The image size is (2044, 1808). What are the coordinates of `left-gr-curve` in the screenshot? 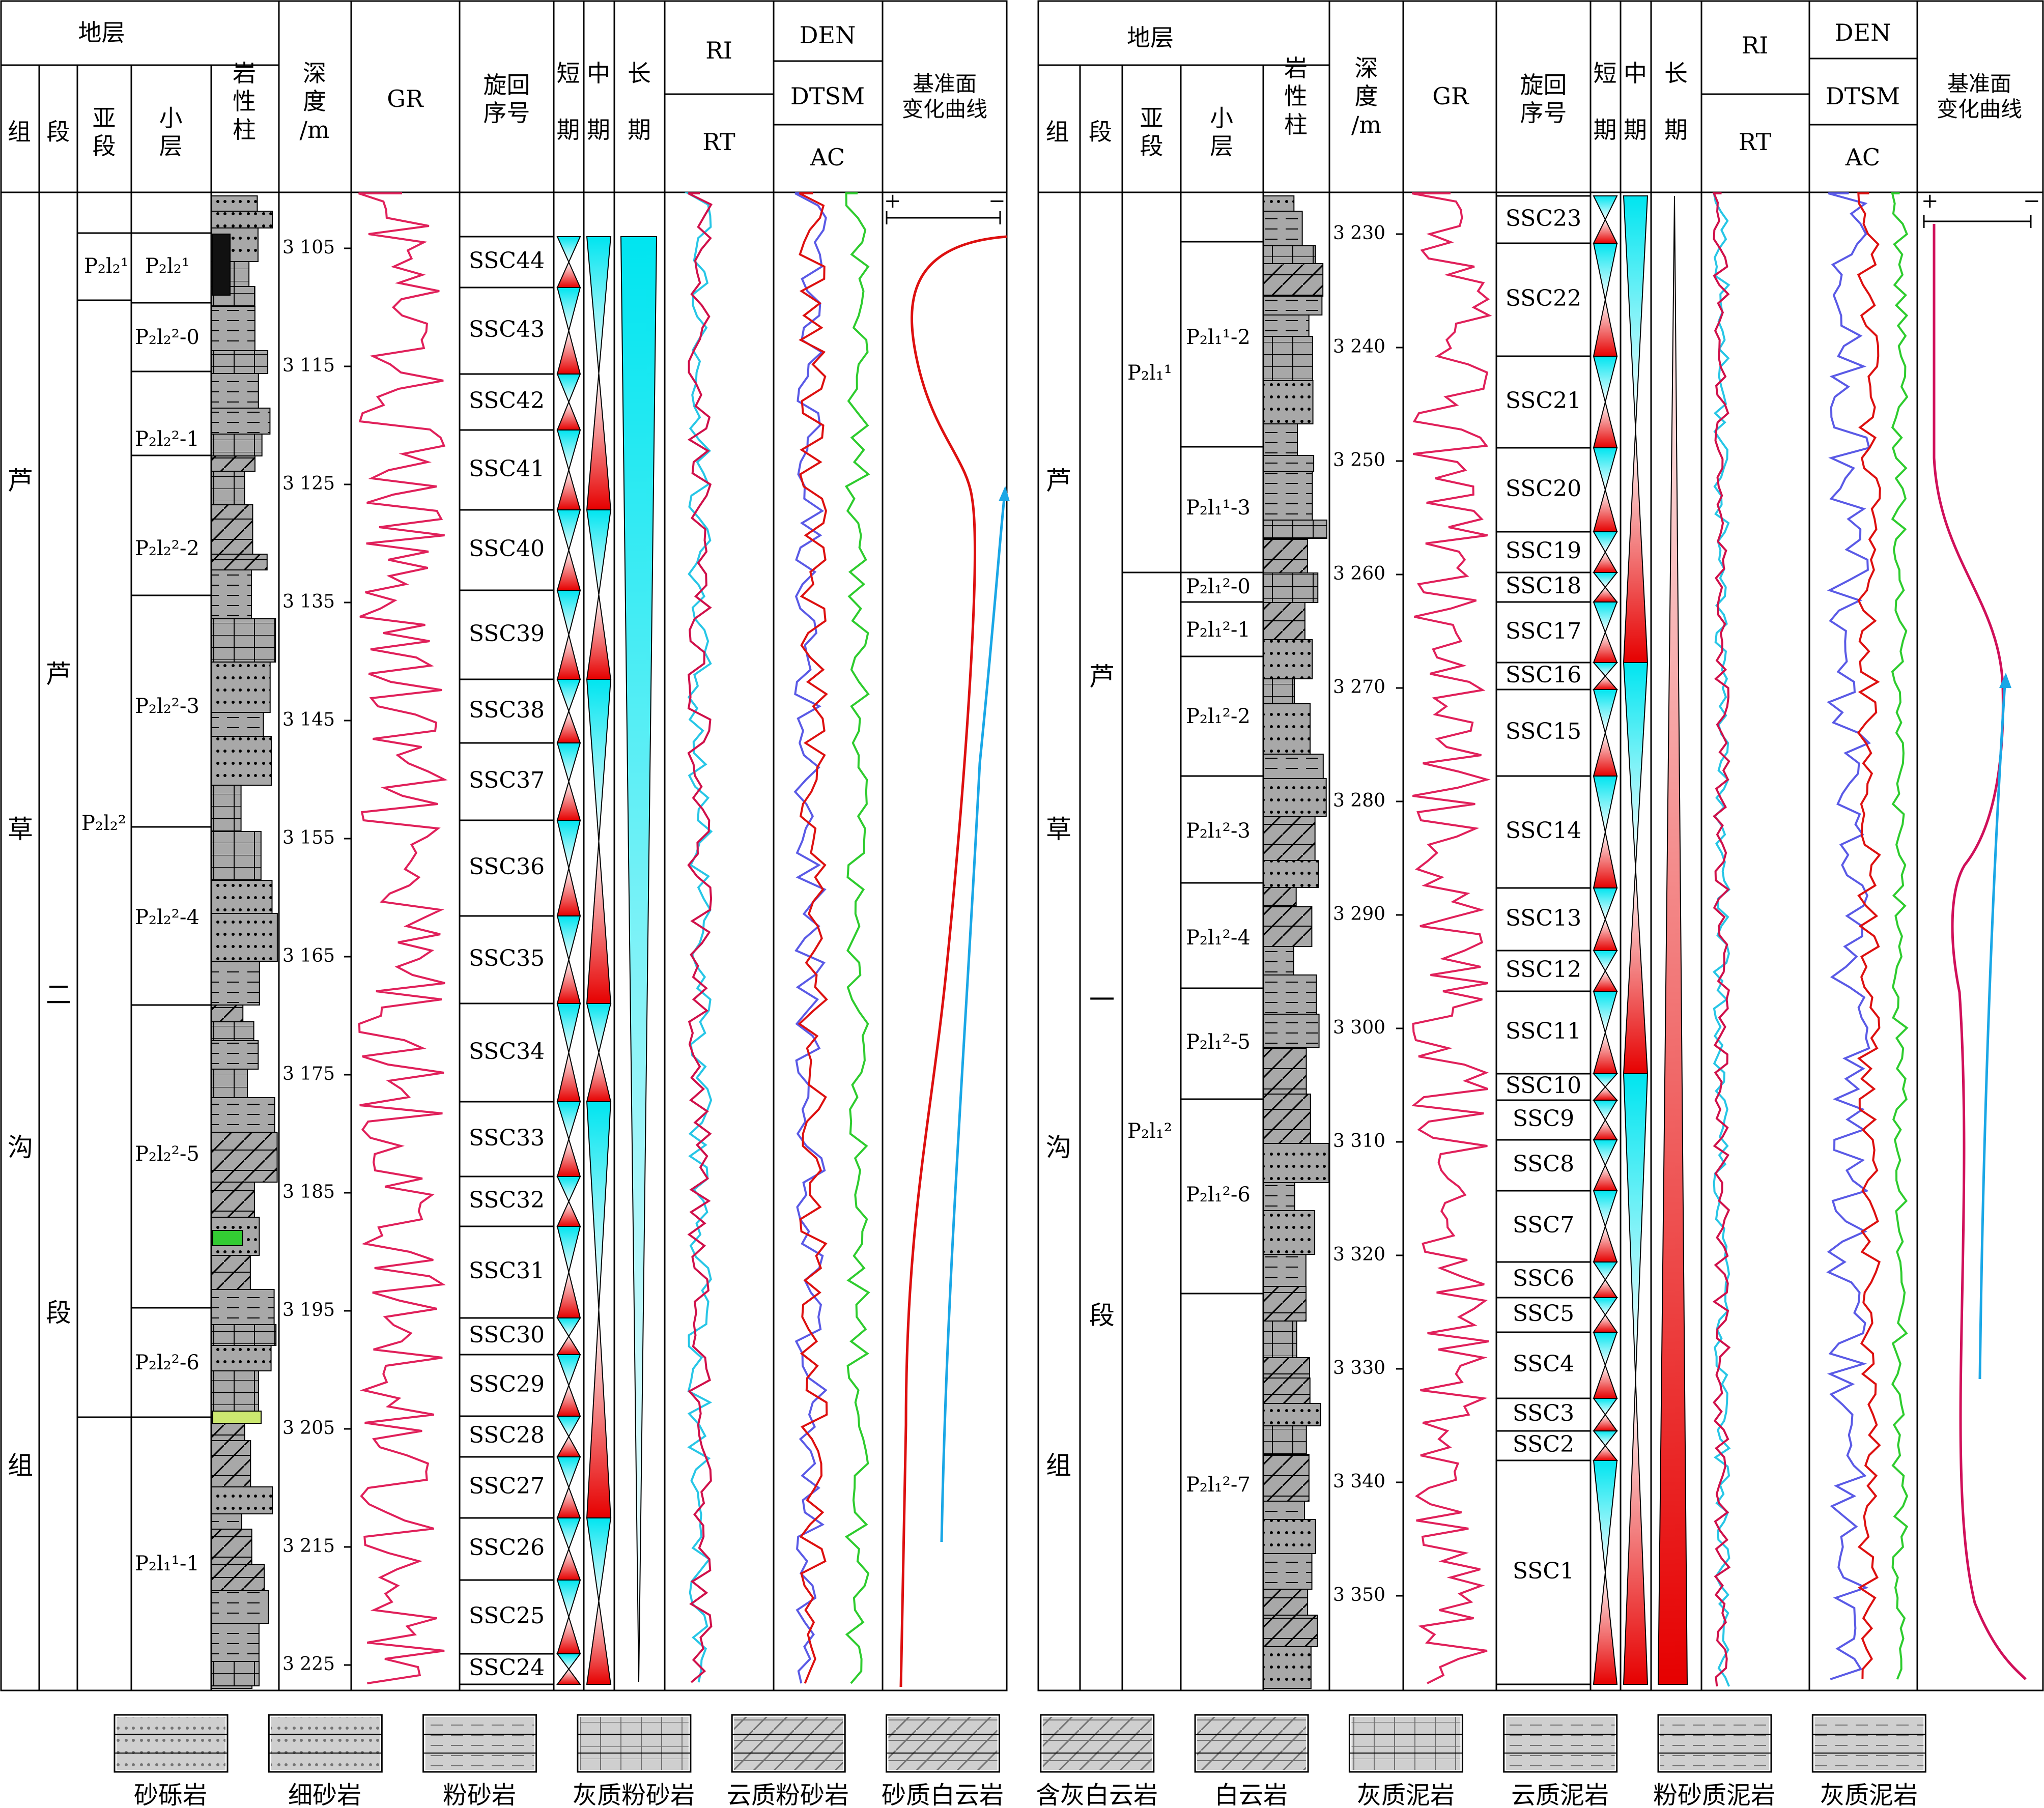 It's located at (403, 938).